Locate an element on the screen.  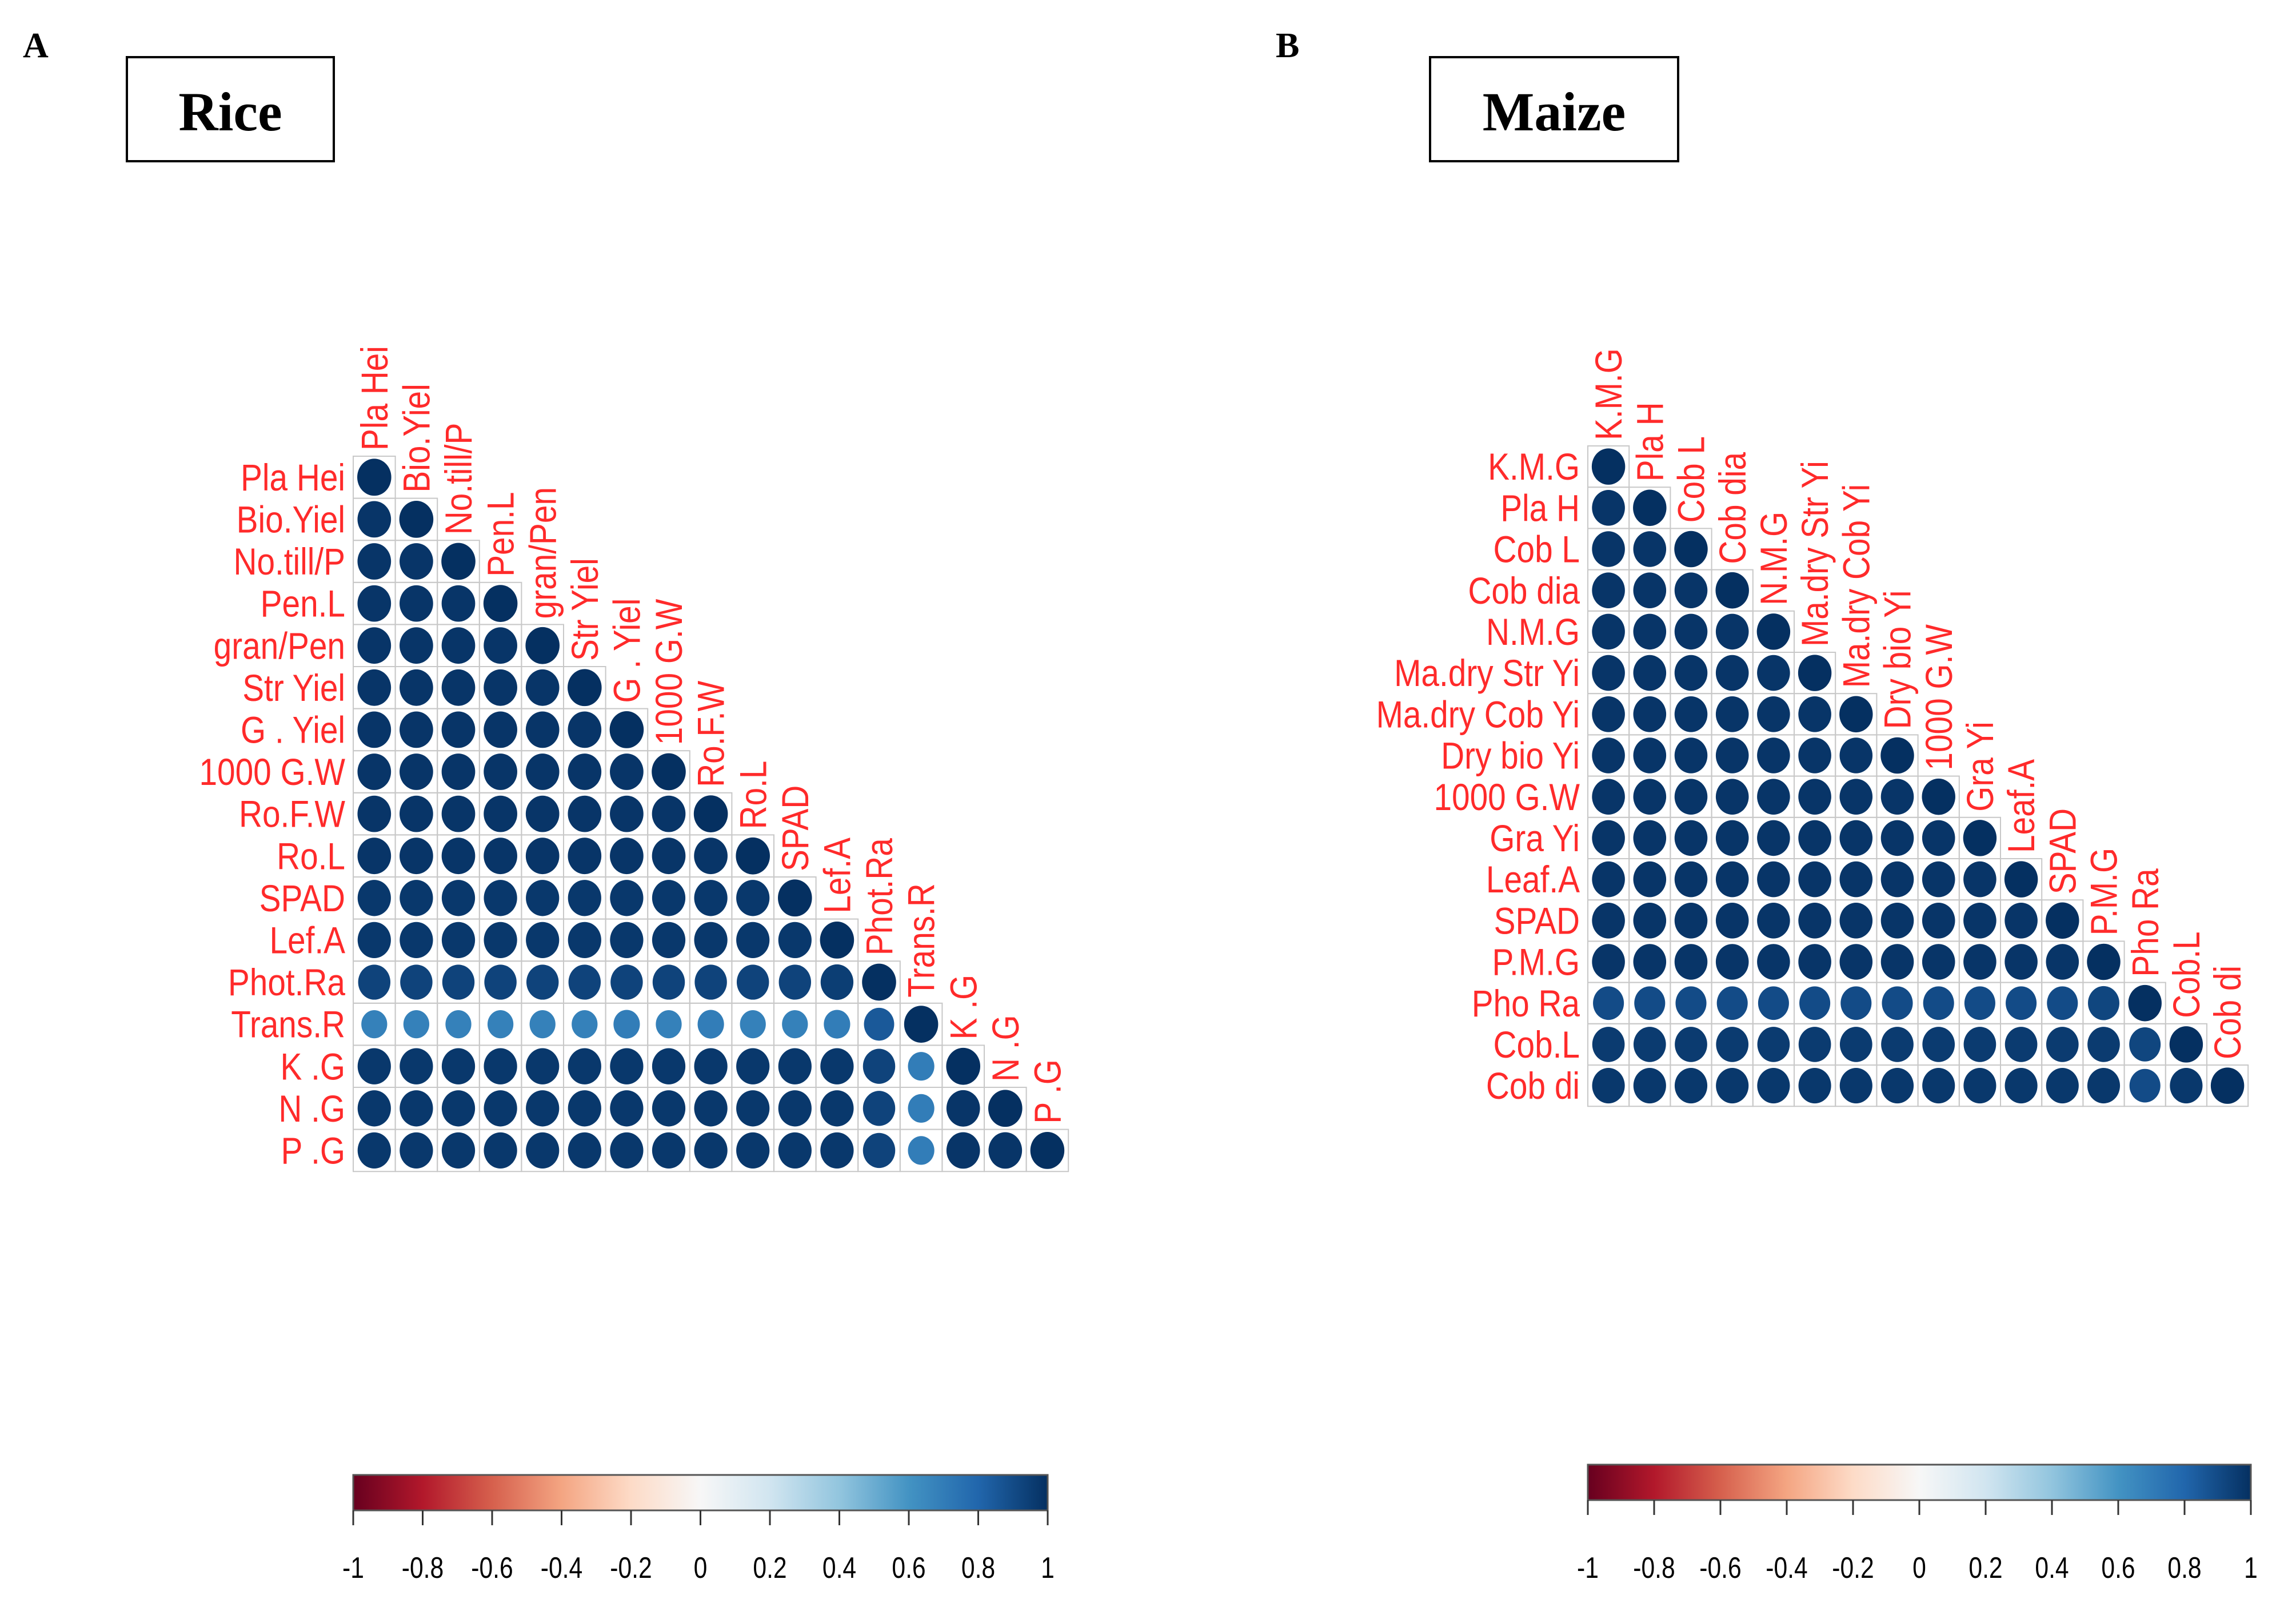
matrix-row-cob-dia is located at coordinates (1670, 590).